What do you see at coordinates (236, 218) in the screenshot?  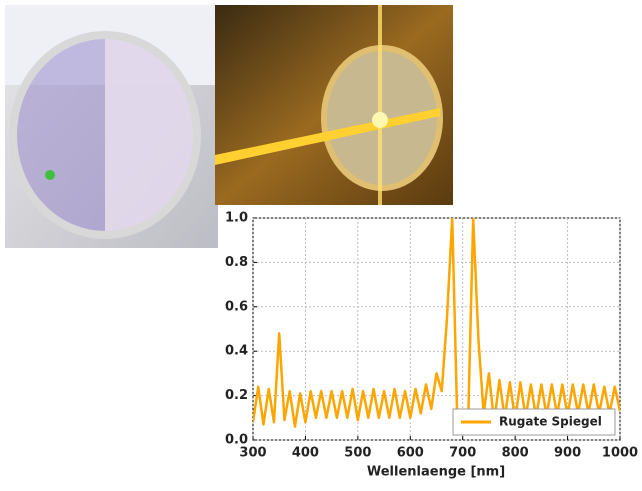 I see `y-tick-label: 1.0` at bounding box center [236, 218].